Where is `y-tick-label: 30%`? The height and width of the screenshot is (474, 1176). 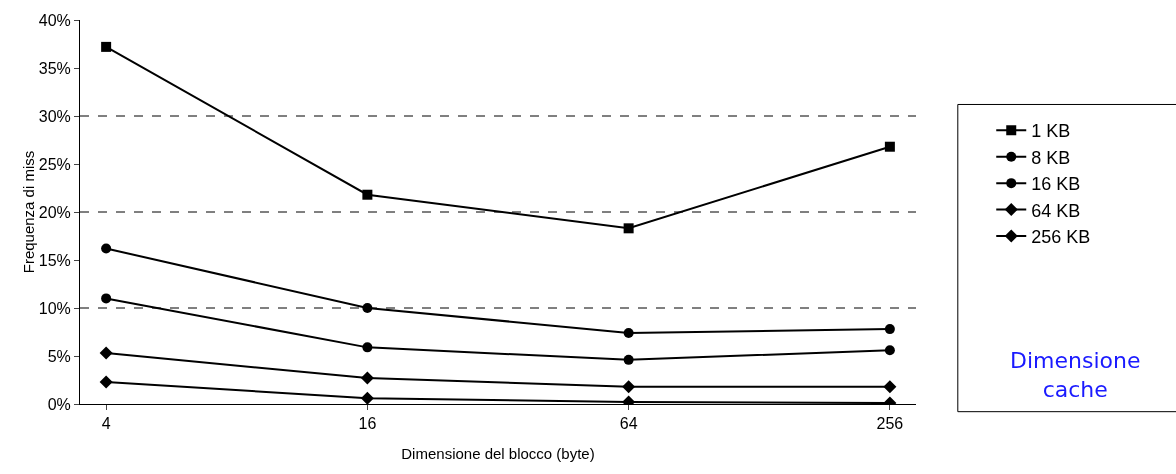 y-tick-label: 30% is located at coordinates (54, 116).